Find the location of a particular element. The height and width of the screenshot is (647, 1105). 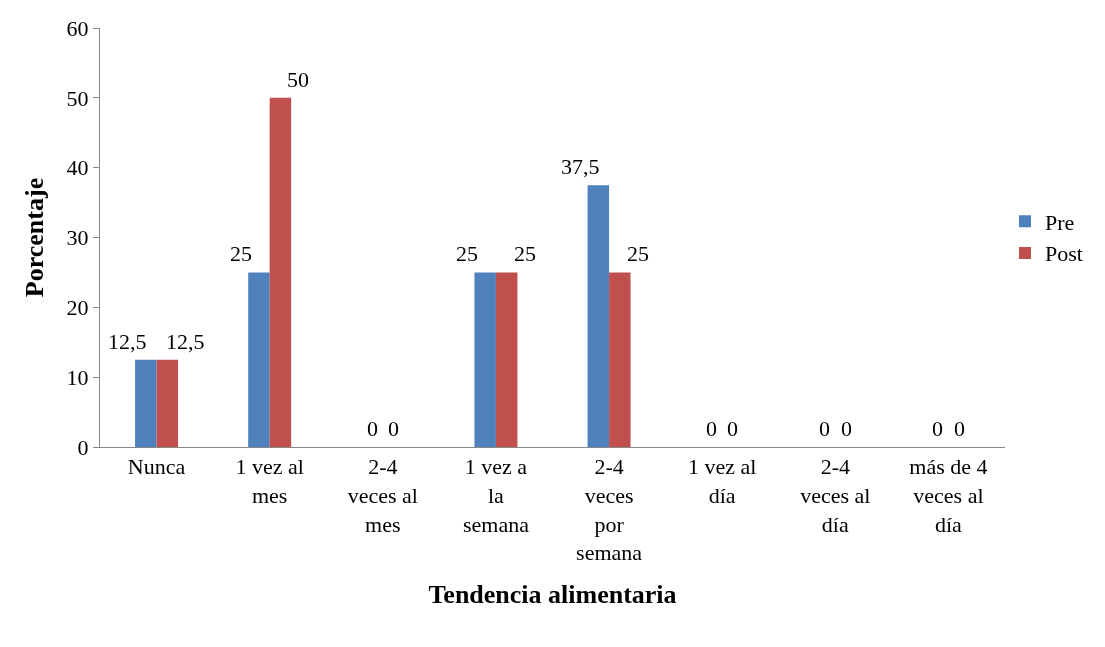

x-tick-label: 1 vez a la semana is located at coordinates (496, 495).